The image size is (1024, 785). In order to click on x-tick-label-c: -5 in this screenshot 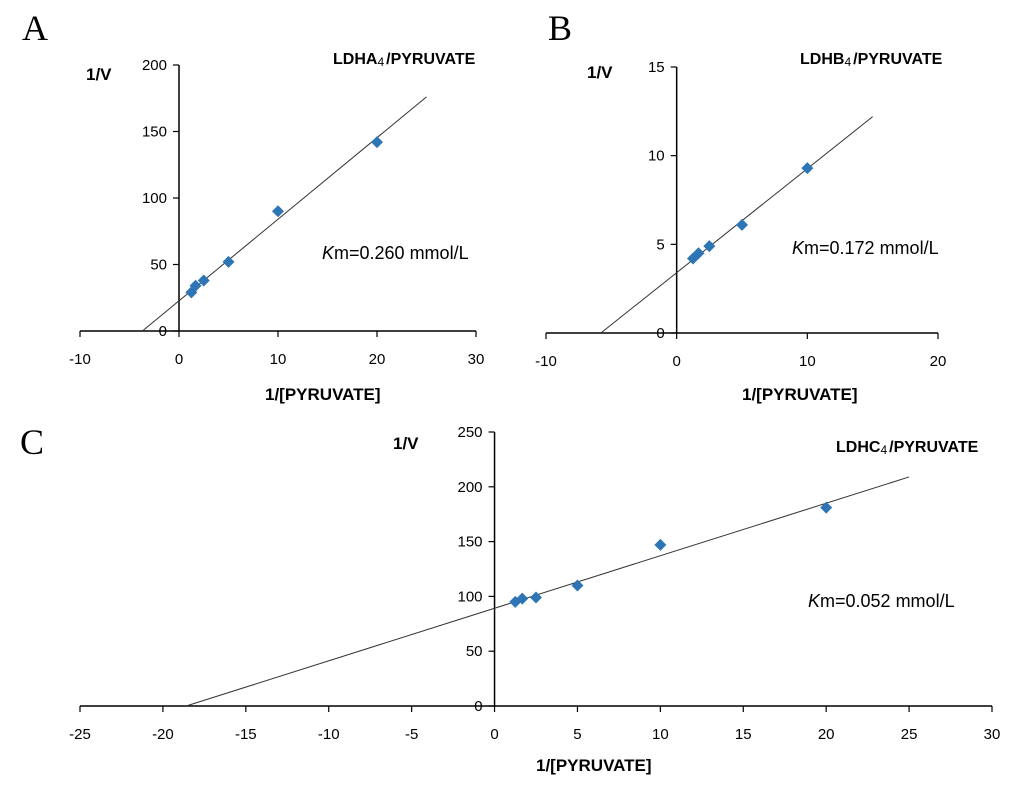, I will do `click(411, 734)`.